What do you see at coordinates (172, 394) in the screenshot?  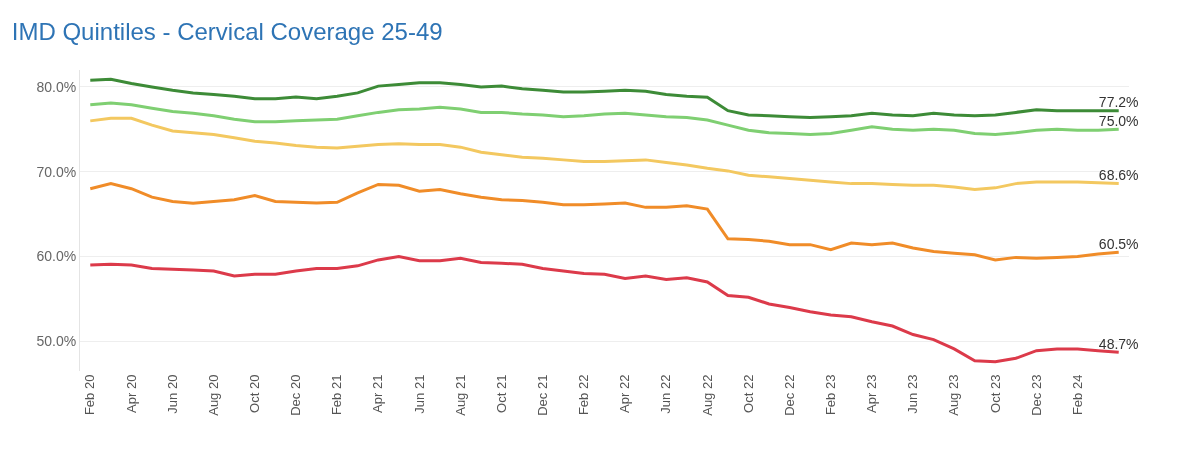 I see `x-tick-label: Jun 20` at bounding box center [172, 394].